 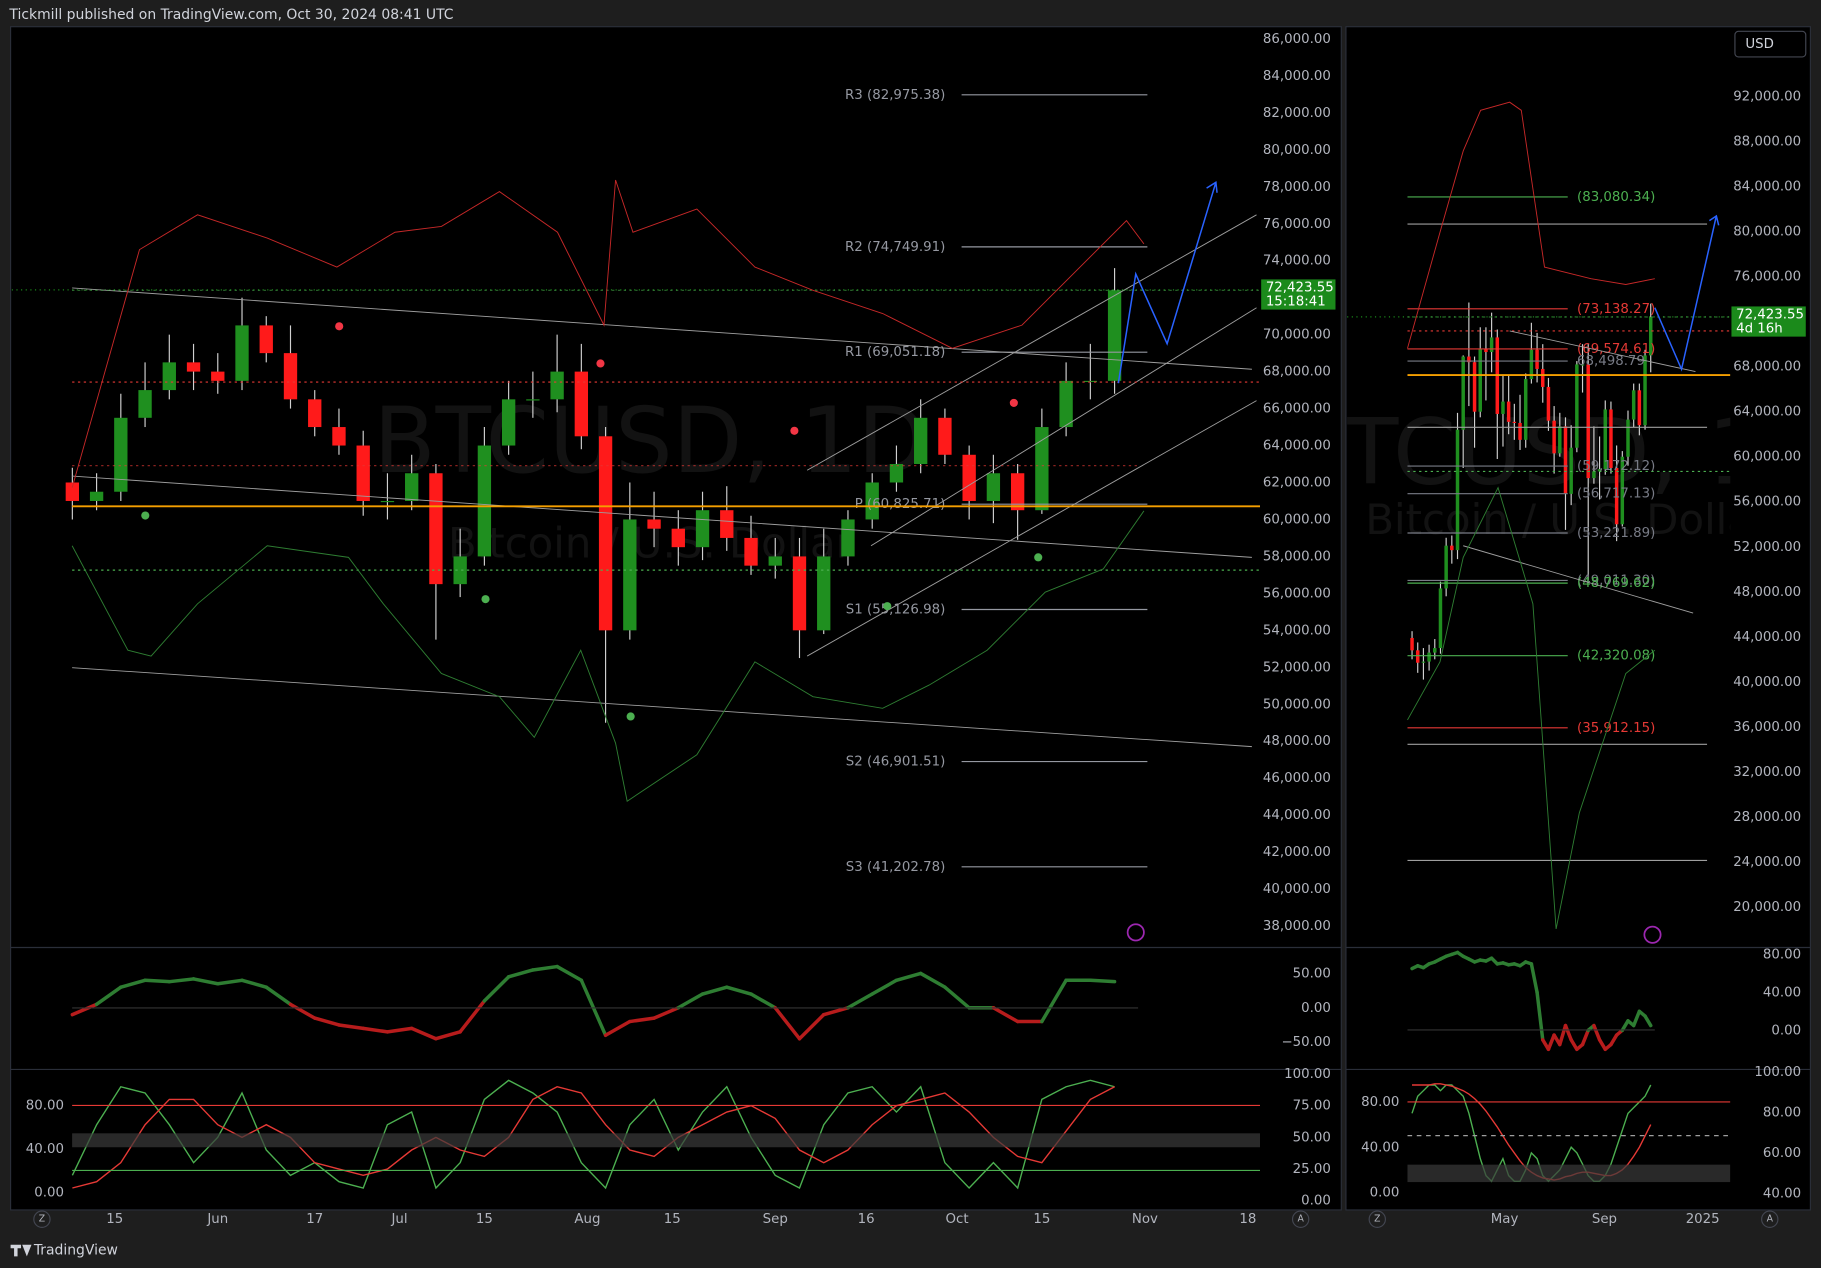 I want to click on price-tag, so click(x=1768, y=321).